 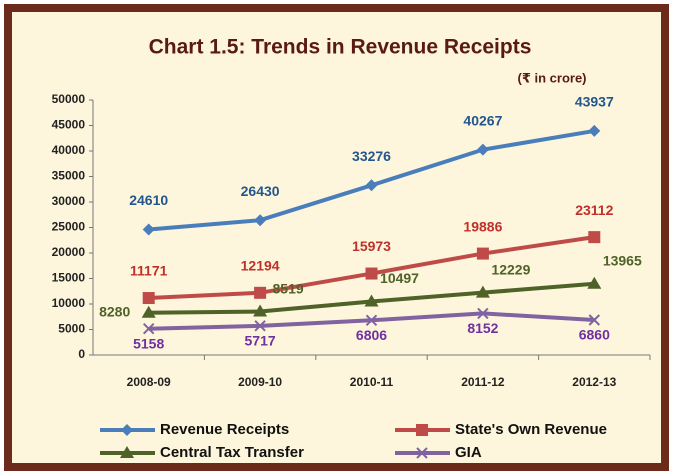 What do you see at coordinates (149, 271) in the screenshot?
I see `data-label: 11171` at bounding box center [149, 271].